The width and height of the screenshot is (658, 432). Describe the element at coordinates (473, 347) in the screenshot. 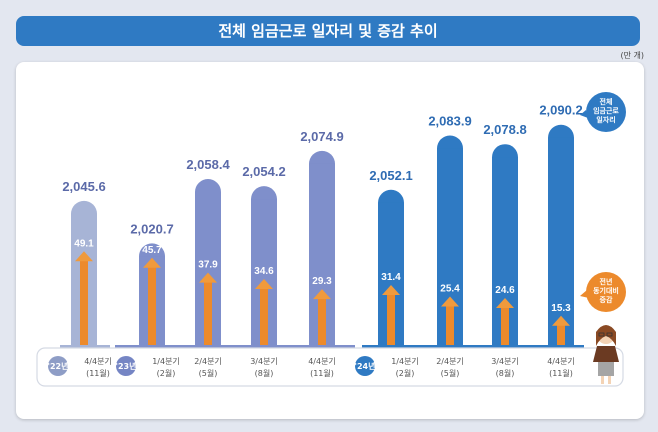

I see `baseline-2024` at that location.